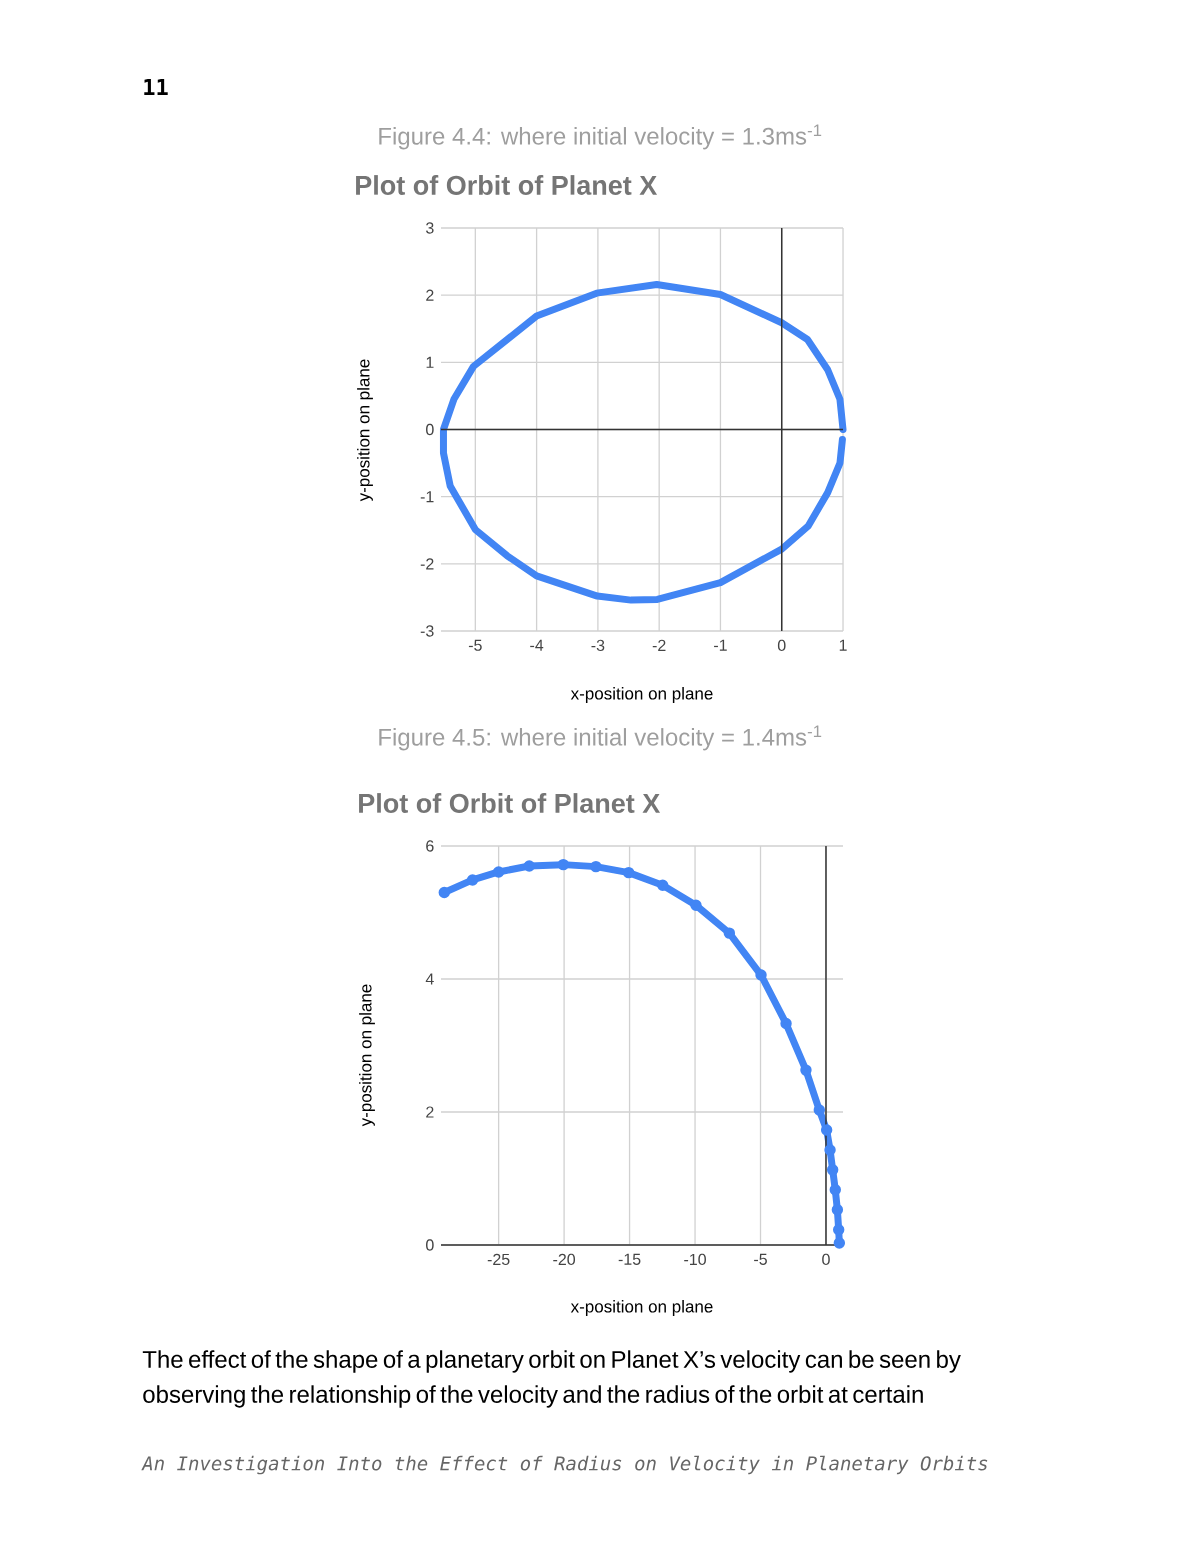  Describe the element at coordinates (564, 1465) in the screenshot. I see `text: An Investigation Into the Effect of Radius on Velocity in Planetary Orbits` at that location.